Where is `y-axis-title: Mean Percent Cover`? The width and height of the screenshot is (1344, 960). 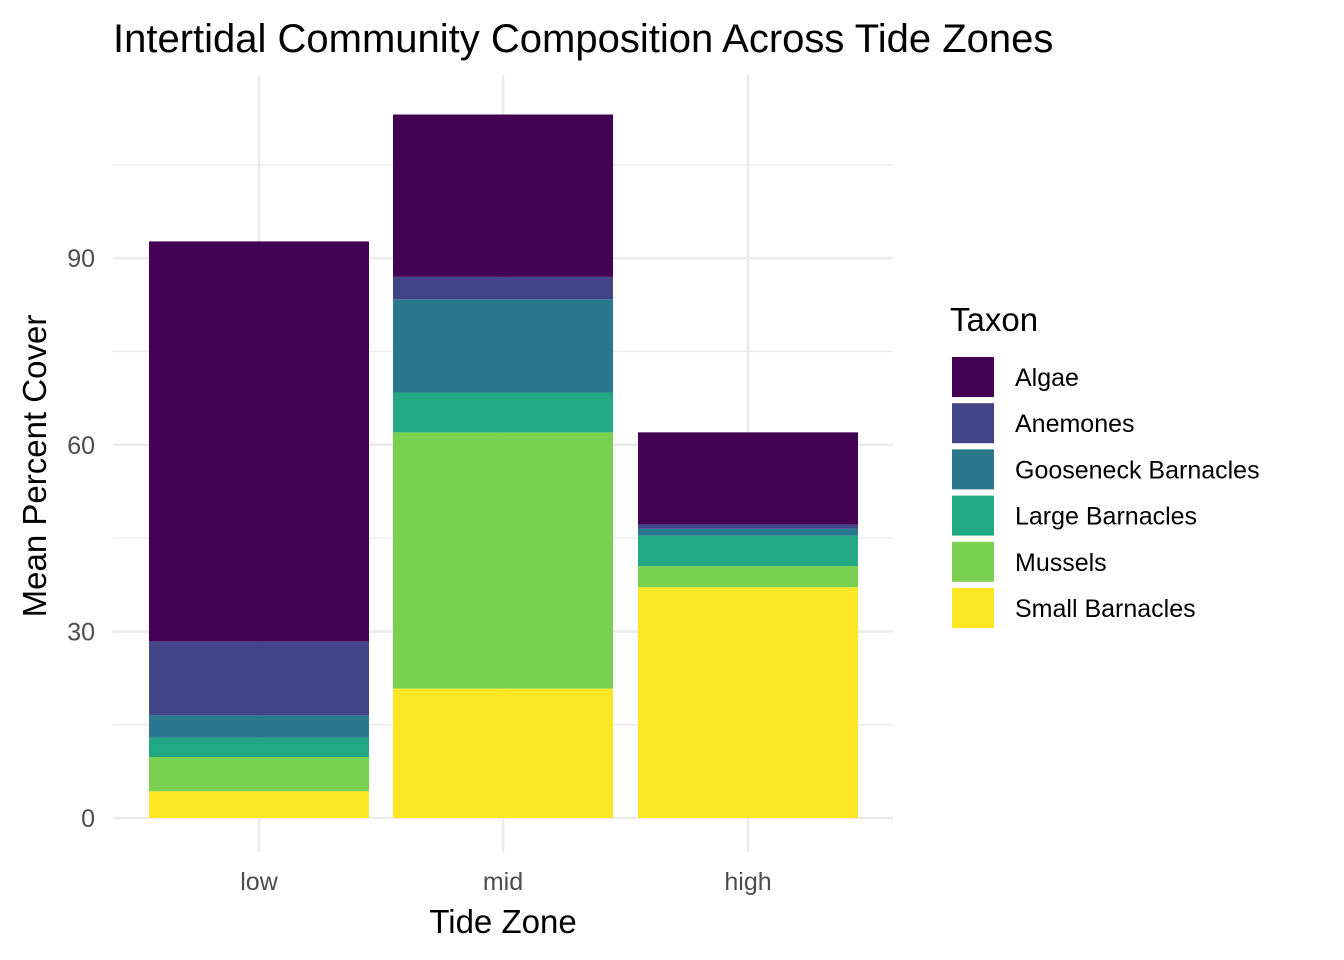
y-axis-title: Mean Percent Cover is located at coordinates (34, 466).